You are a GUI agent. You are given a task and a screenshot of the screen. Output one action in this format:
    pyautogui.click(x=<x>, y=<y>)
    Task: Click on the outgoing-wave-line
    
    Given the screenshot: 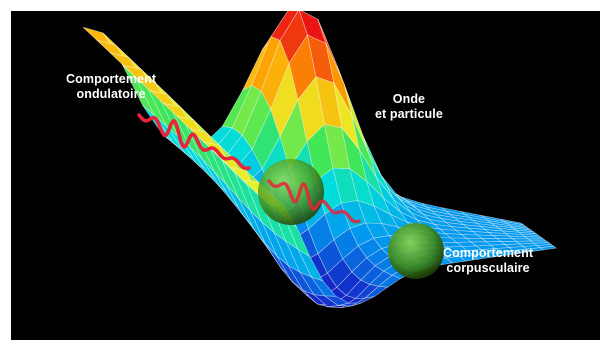 What is the action you would take?
    pyautogui.click(x=314, y=201)
    